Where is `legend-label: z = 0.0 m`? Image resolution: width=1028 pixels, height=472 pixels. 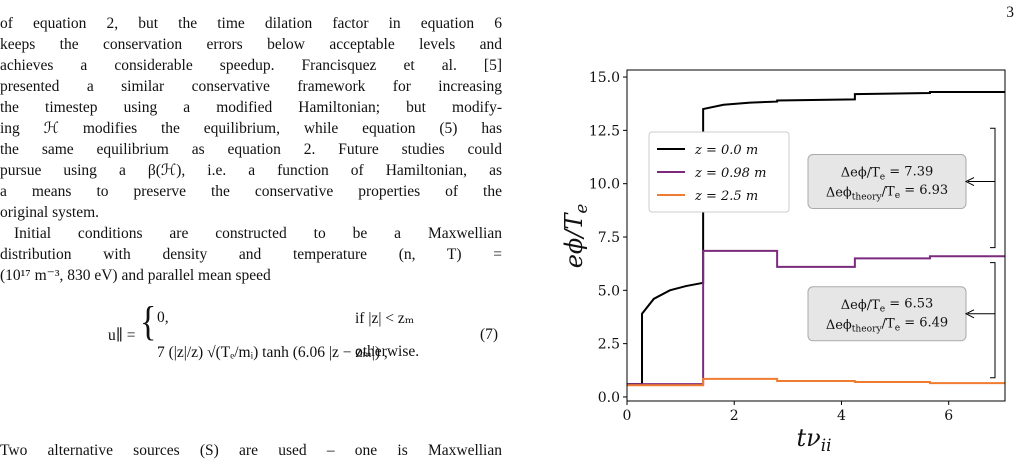
legend-label: z = 0.0 m is located at coordinates (726, 150).